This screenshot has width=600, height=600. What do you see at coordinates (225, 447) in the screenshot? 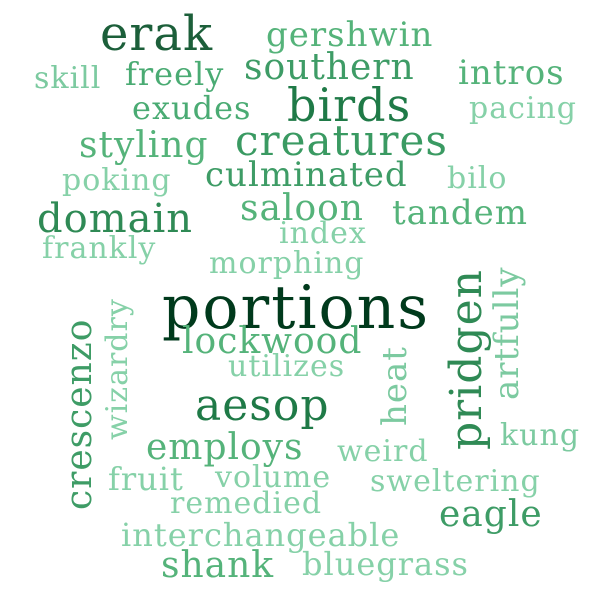
I see `word-employs: employs` at bounding box center [225, 447].